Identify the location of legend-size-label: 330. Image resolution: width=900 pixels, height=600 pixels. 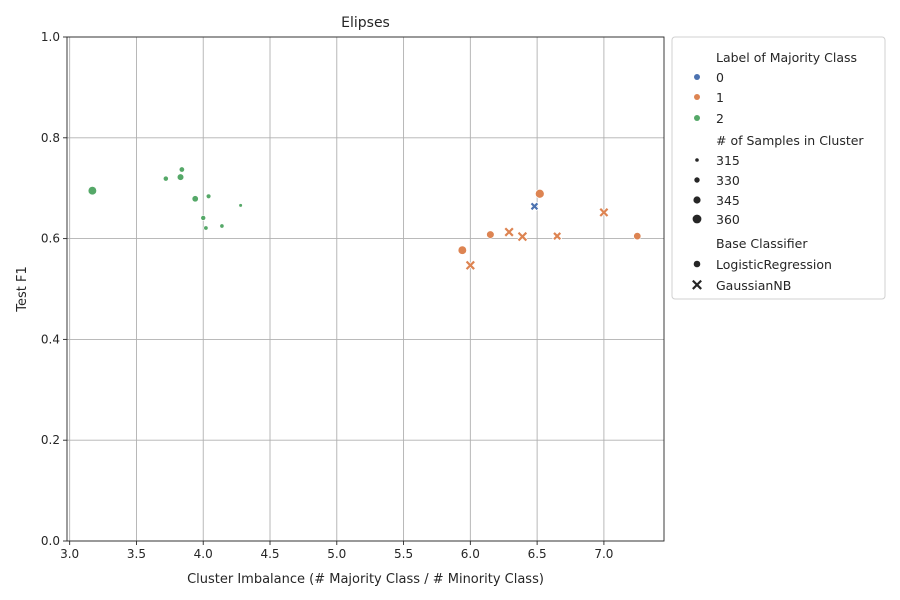
(728, 180).